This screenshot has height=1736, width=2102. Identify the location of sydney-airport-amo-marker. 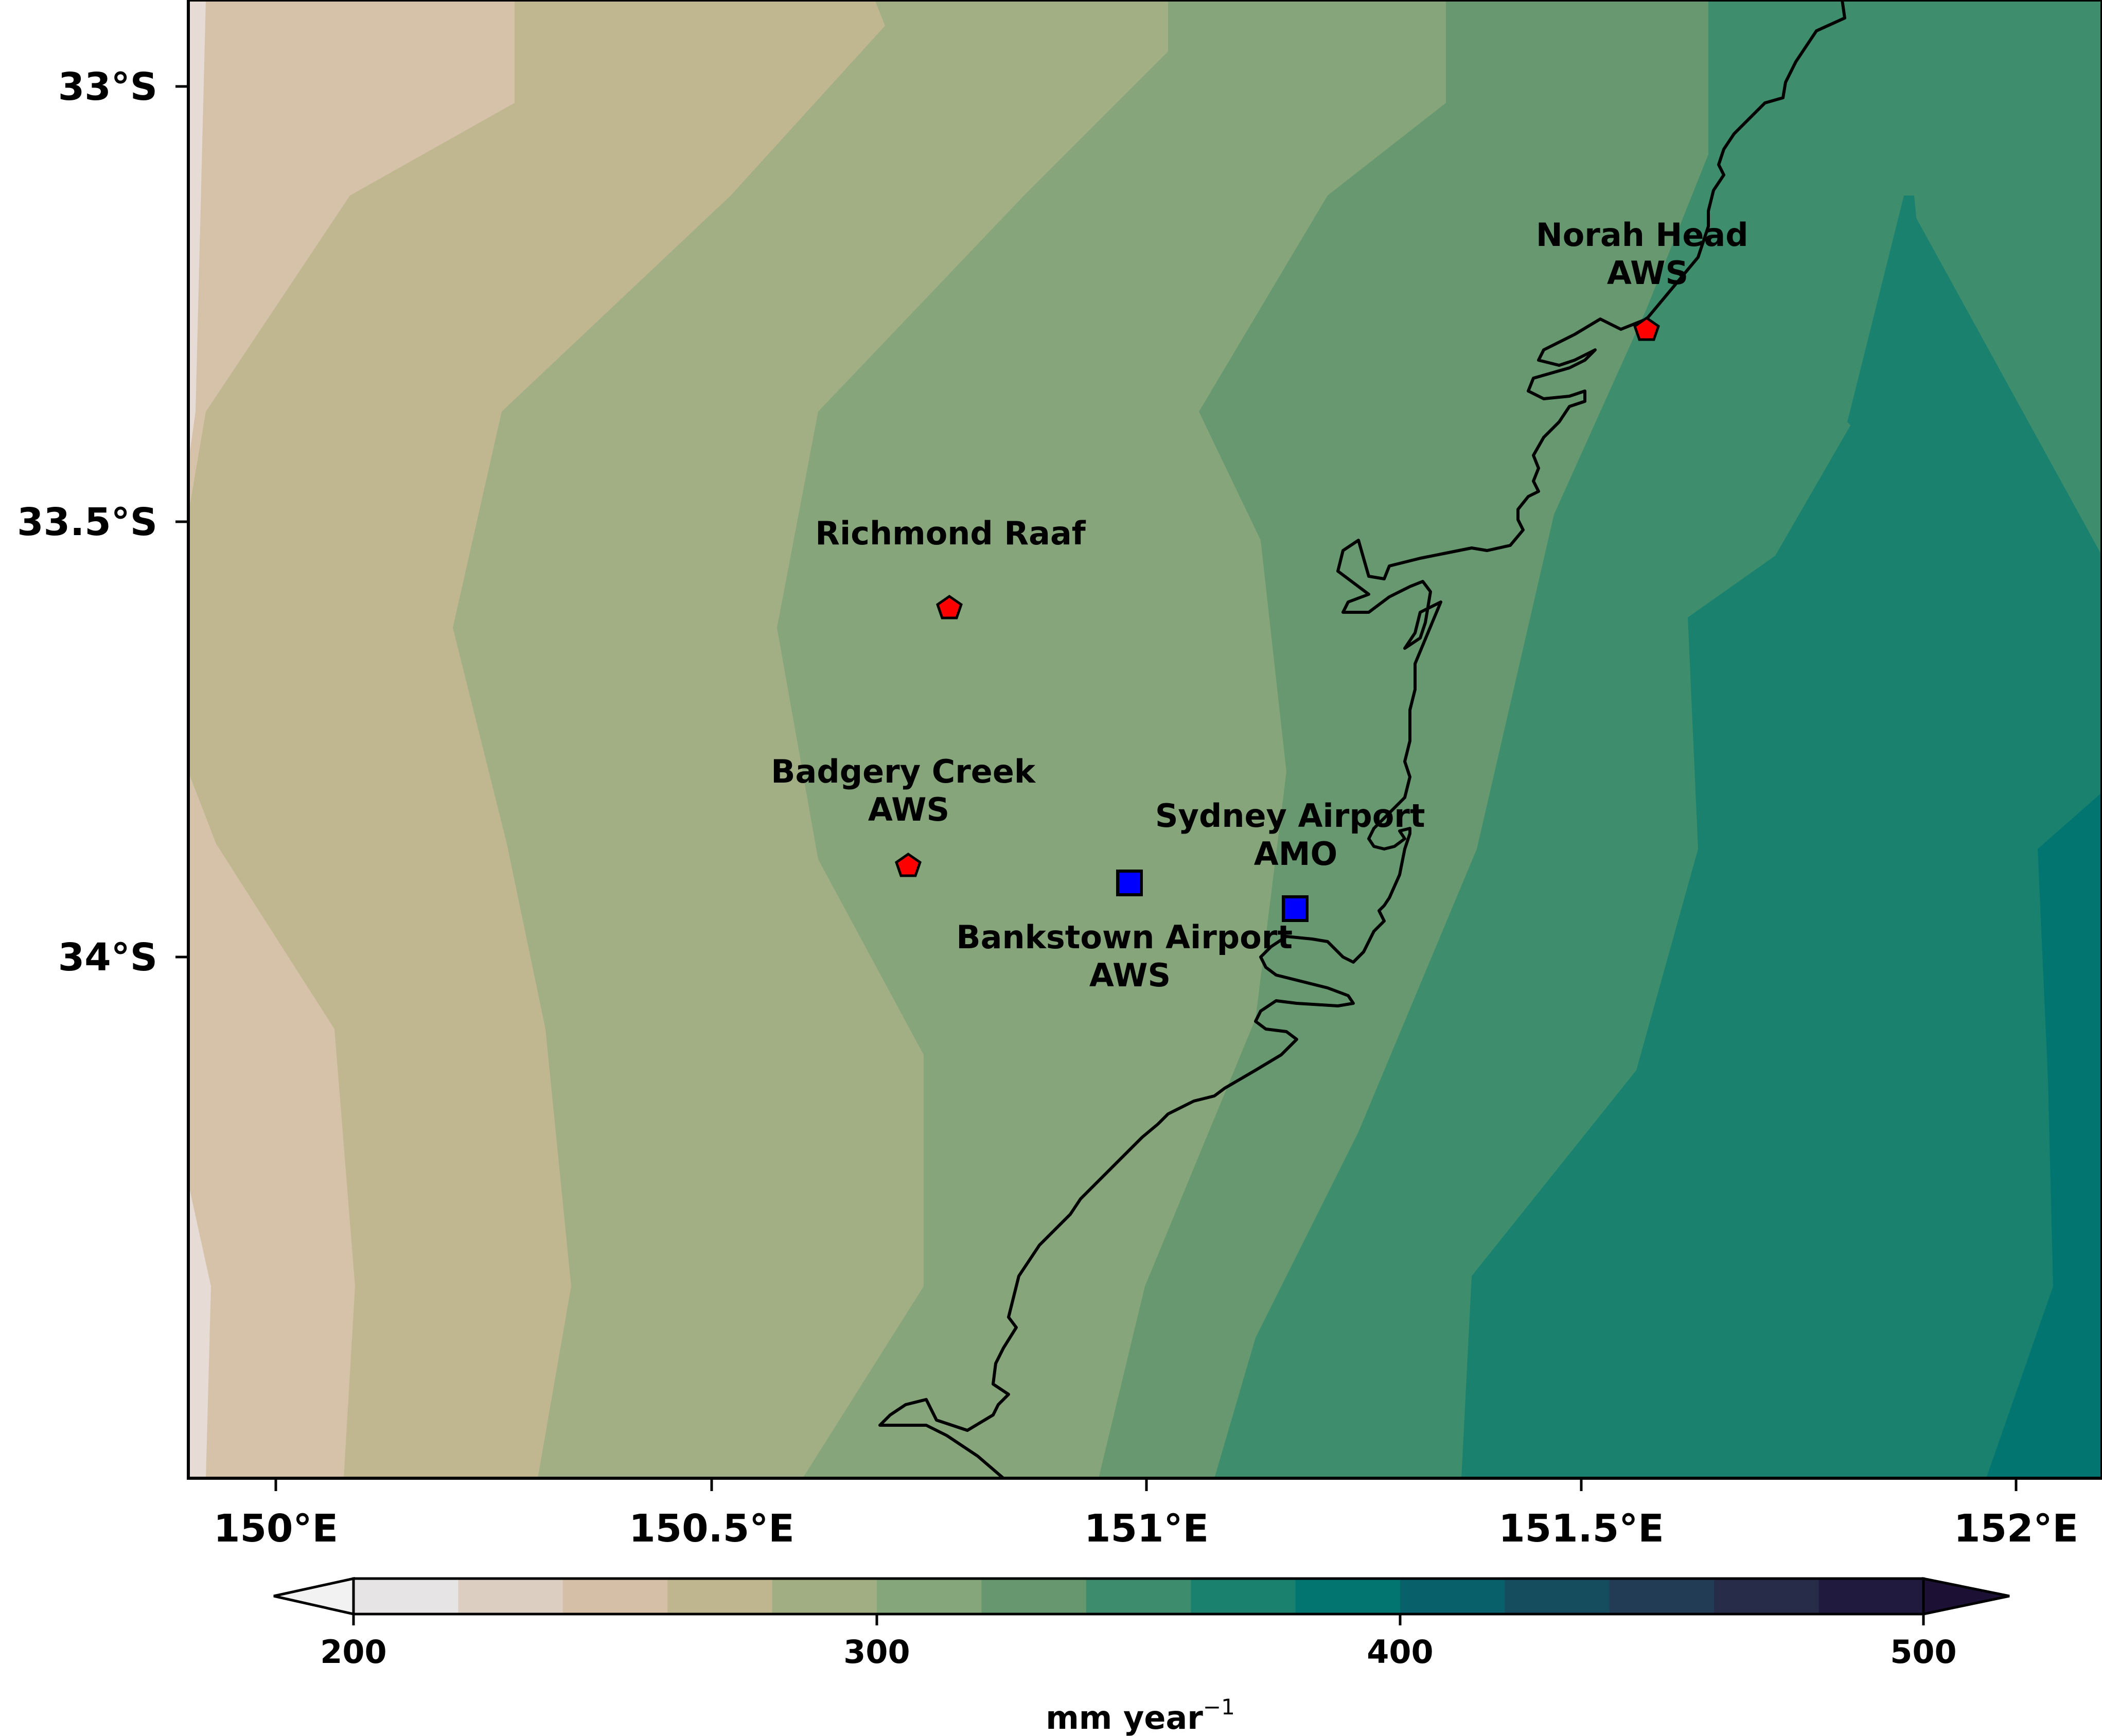
(1295, 908).